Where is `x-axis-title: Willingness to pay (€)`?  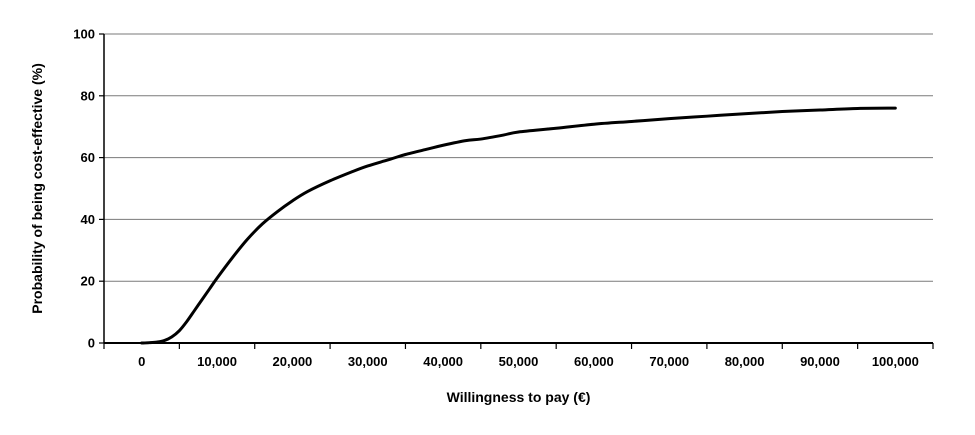
x-axis-title: Willingness to pay (€) is located at coordinates (519, 397).